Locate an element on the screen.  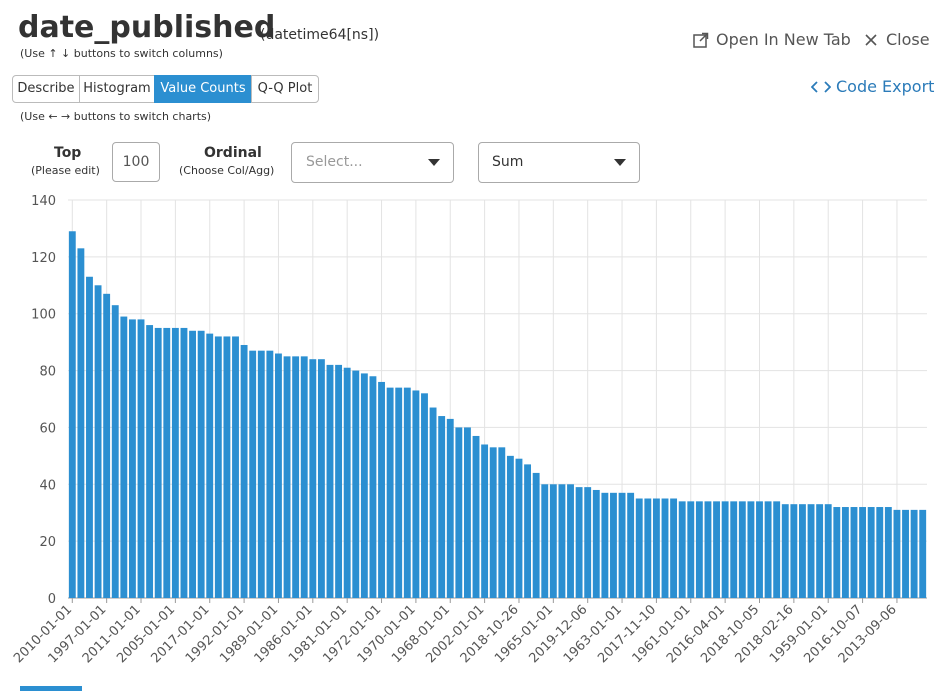
agg-value: Sum is located at coordinates (508, 162).